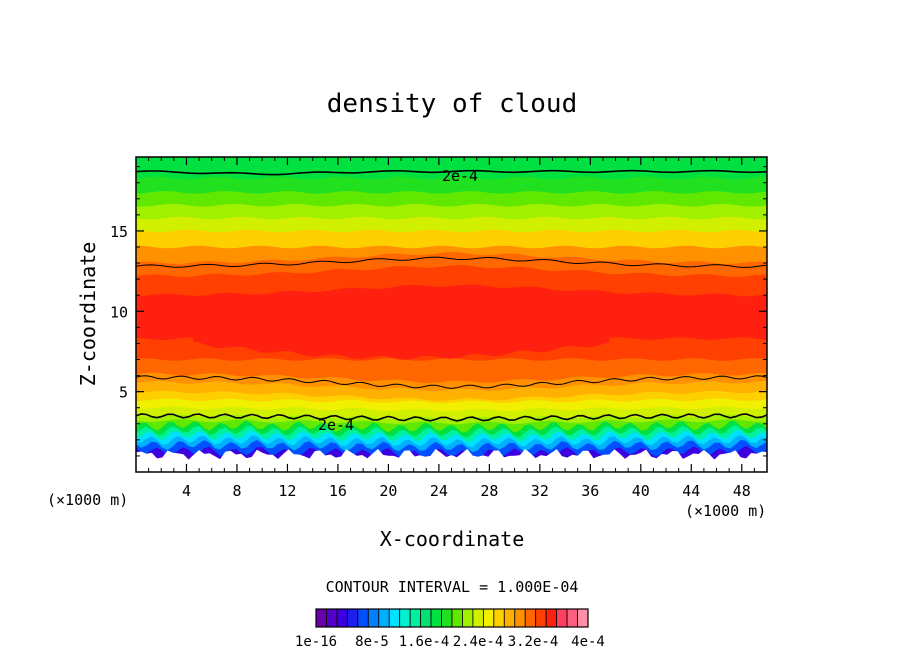 This screenshot has width=904, height=658. I want to click on y-tick-label: 10, so click(119, 312).